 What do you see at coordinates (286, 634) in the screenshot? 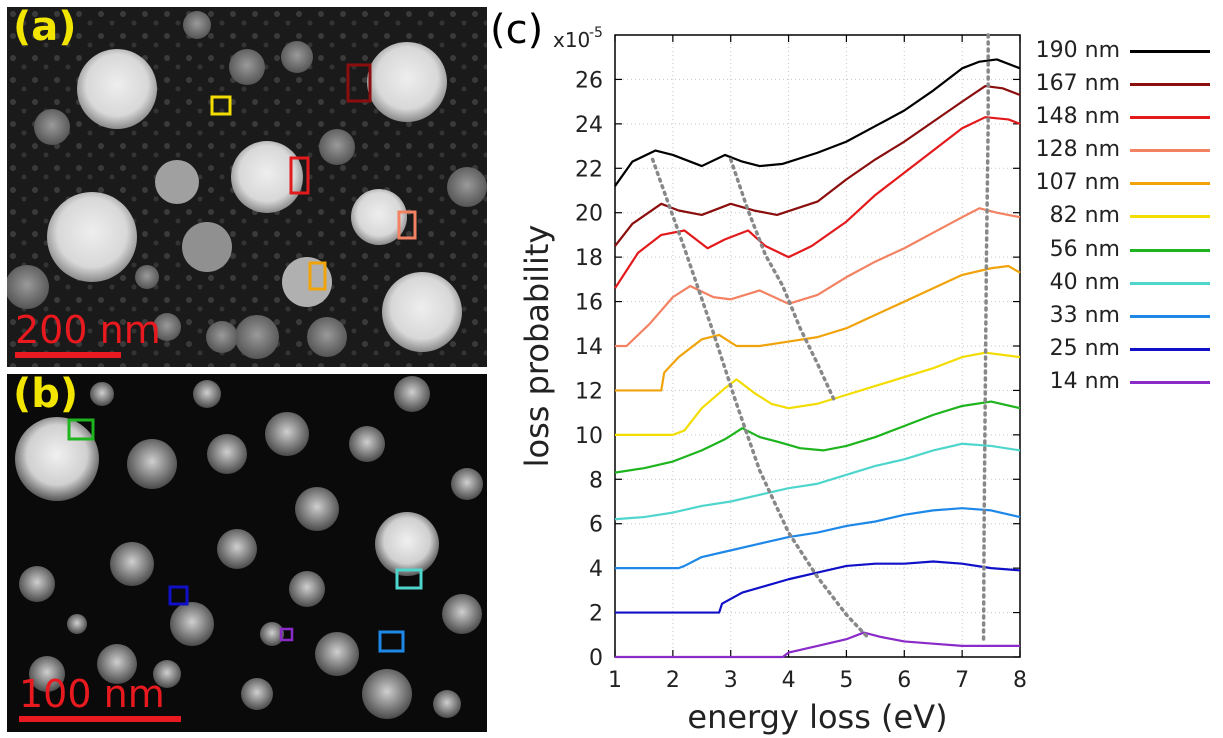
I see `marker-14nm` at bounding box center [286, 634].